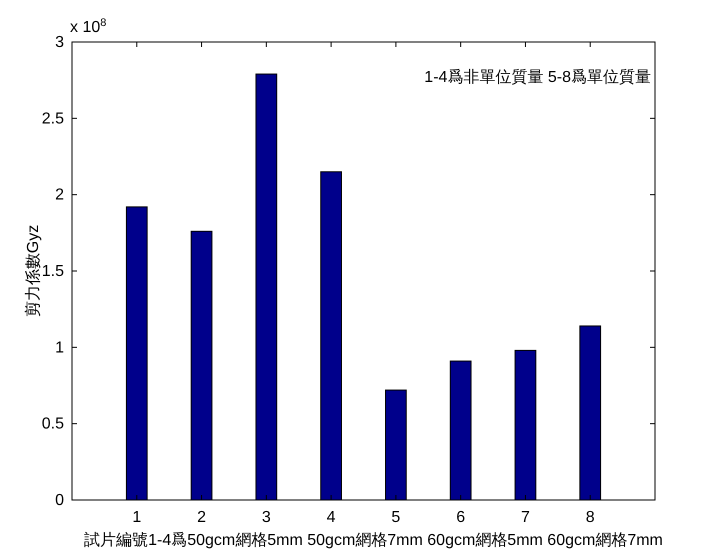 The image size is (702, 550). Describe the element at coordinates (59, 195) in the screenshot. I see `y-tick-label: 2` at that location.